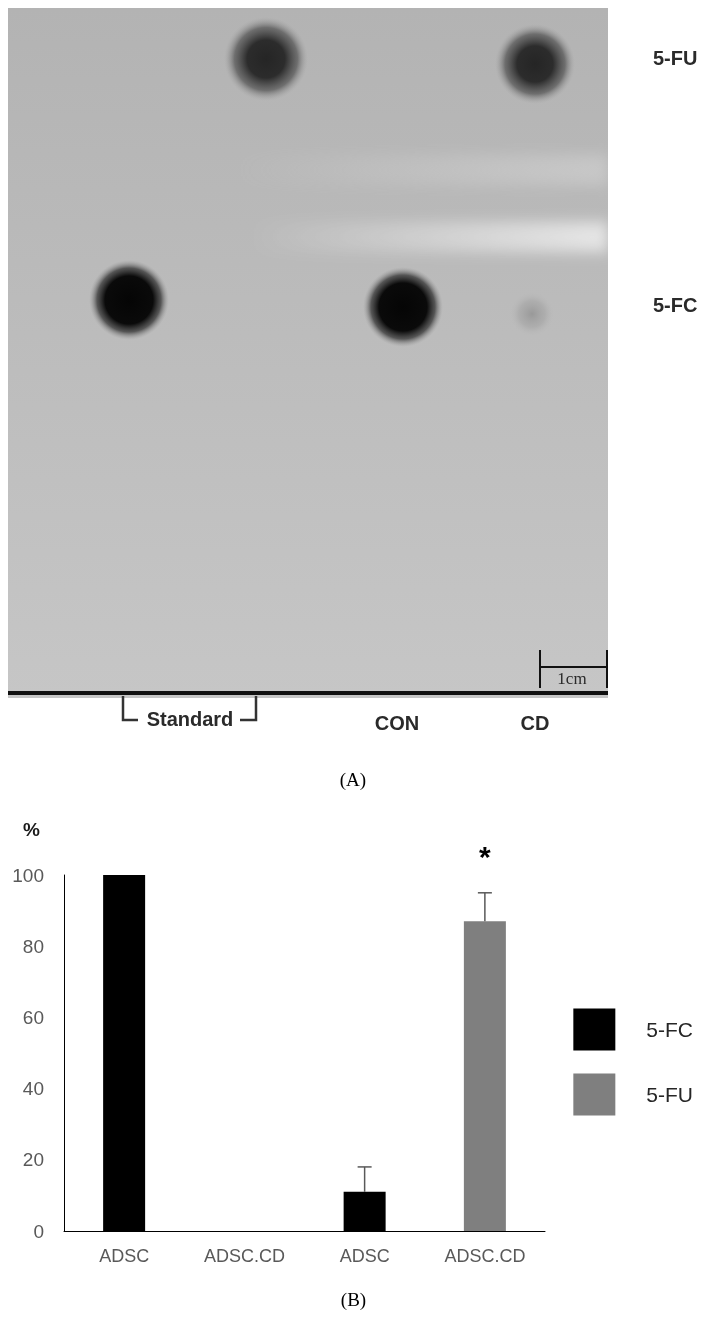 Image resolution: width=707 pixels, height=1324 pixels. I want to click on text: (B), so click(353, 1300).